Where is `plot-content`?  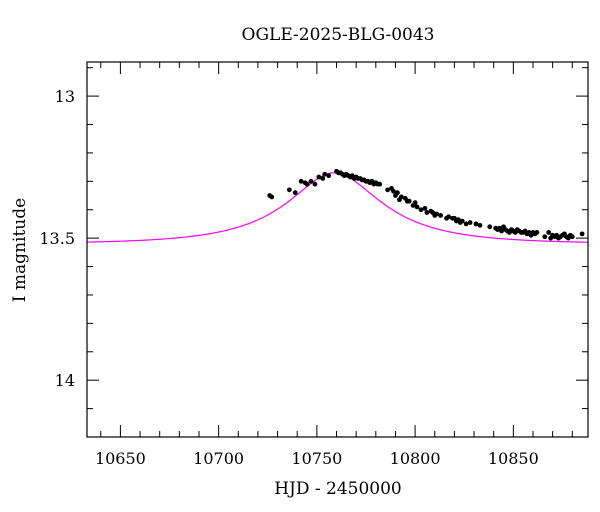 plot-content is located at coordinates (337, 205).